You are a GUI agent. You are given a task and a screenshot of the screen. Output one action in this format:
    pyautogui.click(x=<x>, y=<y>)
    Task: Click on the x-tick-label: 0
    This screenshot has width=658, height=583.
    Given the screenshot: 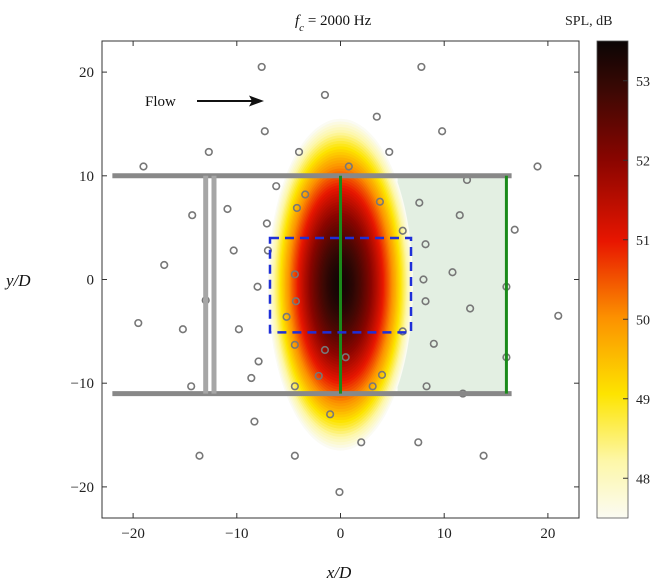 What is the action you would take?
    pyautogui.click(x=341, y=534)
    